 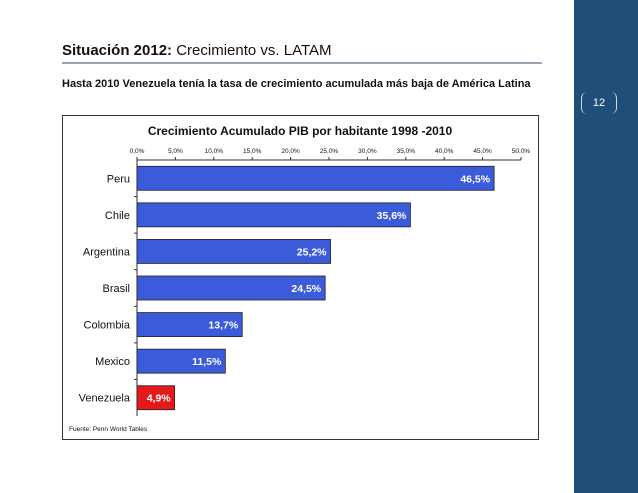 I want to click on slide-title-bold: Situación 2012:, so click(x=117, y=50).